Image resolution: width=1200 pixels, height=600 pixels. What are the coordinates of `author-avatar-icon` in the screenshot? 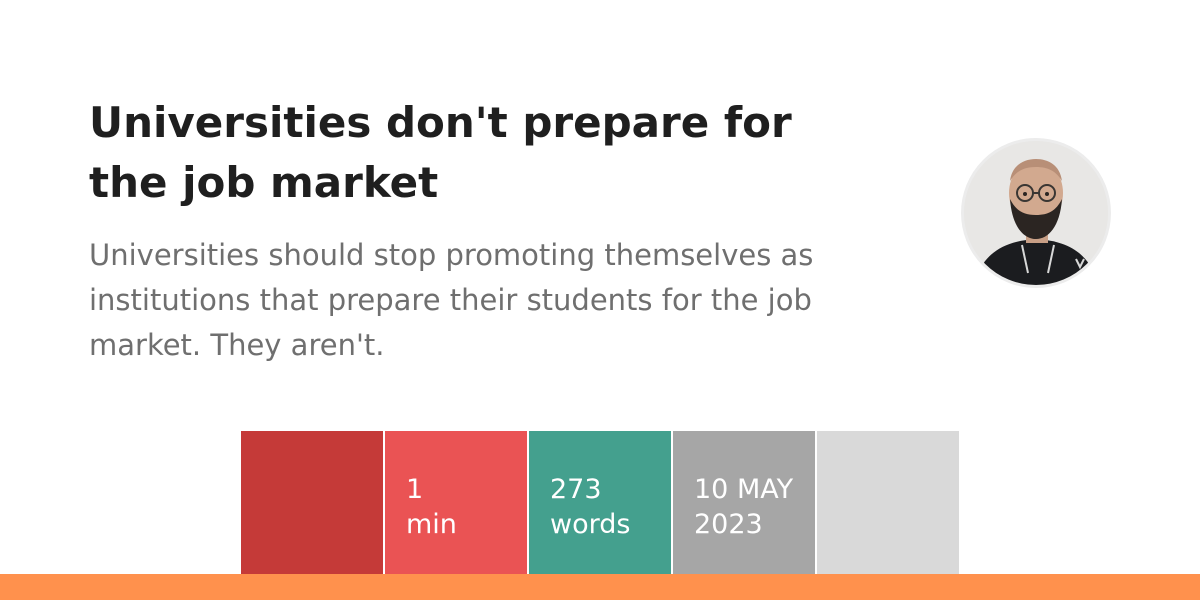 It's located at (1036, 213).